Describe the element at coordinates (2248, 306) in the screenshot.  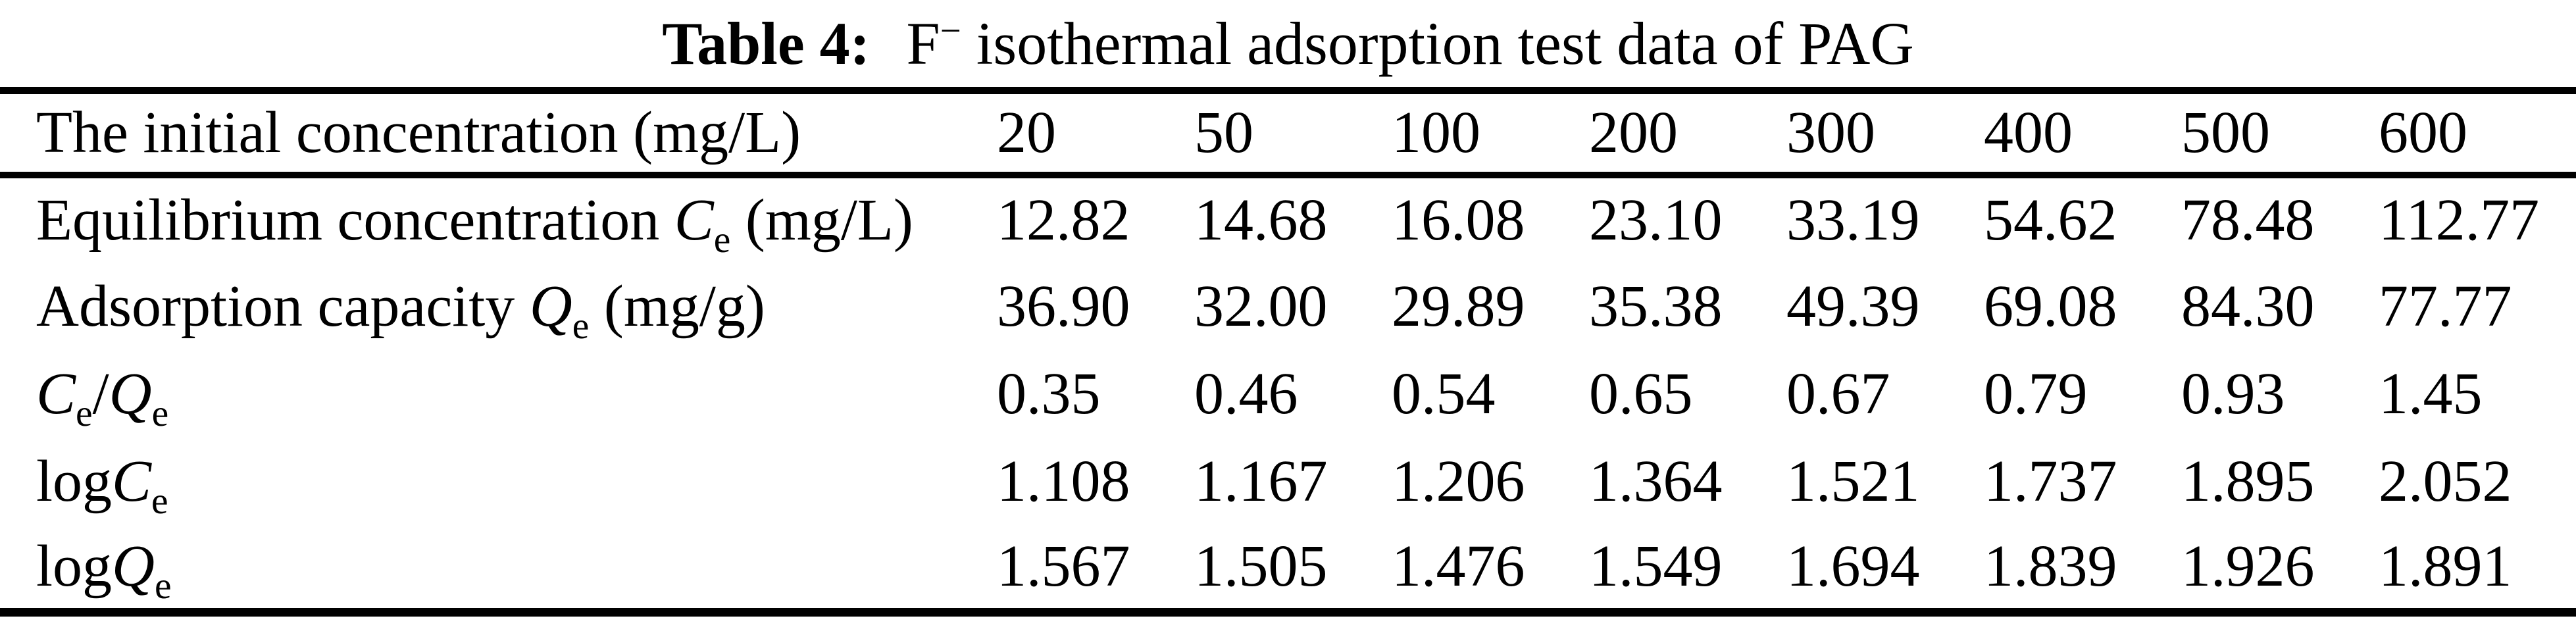
I see `data-cell: 84.30` at that location.